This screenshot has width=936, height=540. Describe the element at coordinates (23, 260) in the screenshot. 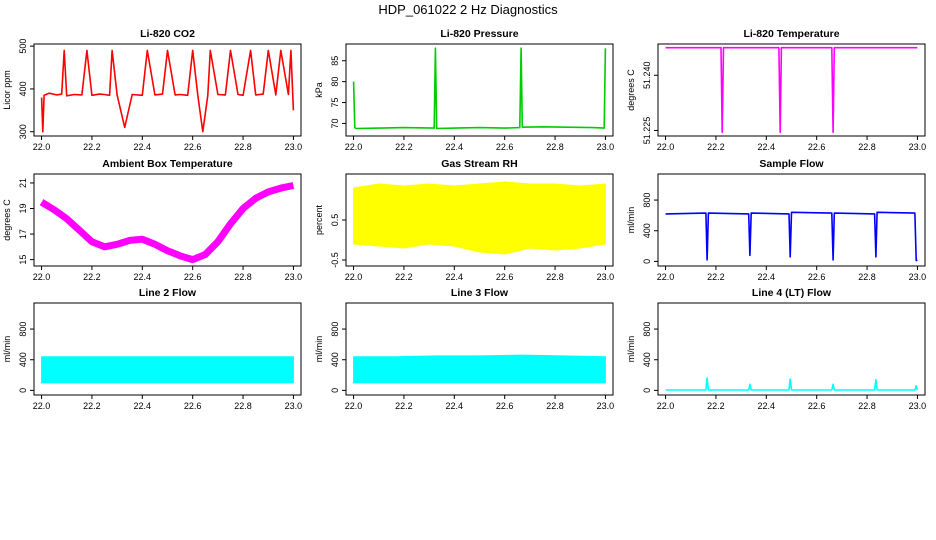

I see `y-tick-label: 15` at that location.